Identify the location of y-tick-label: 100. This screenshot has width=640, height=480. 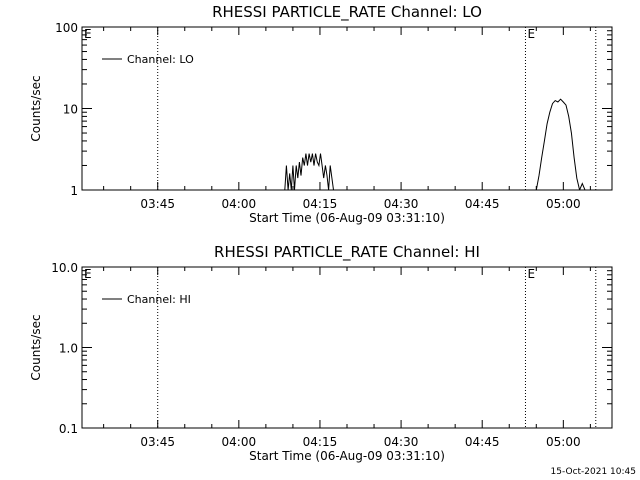
(66, 28).